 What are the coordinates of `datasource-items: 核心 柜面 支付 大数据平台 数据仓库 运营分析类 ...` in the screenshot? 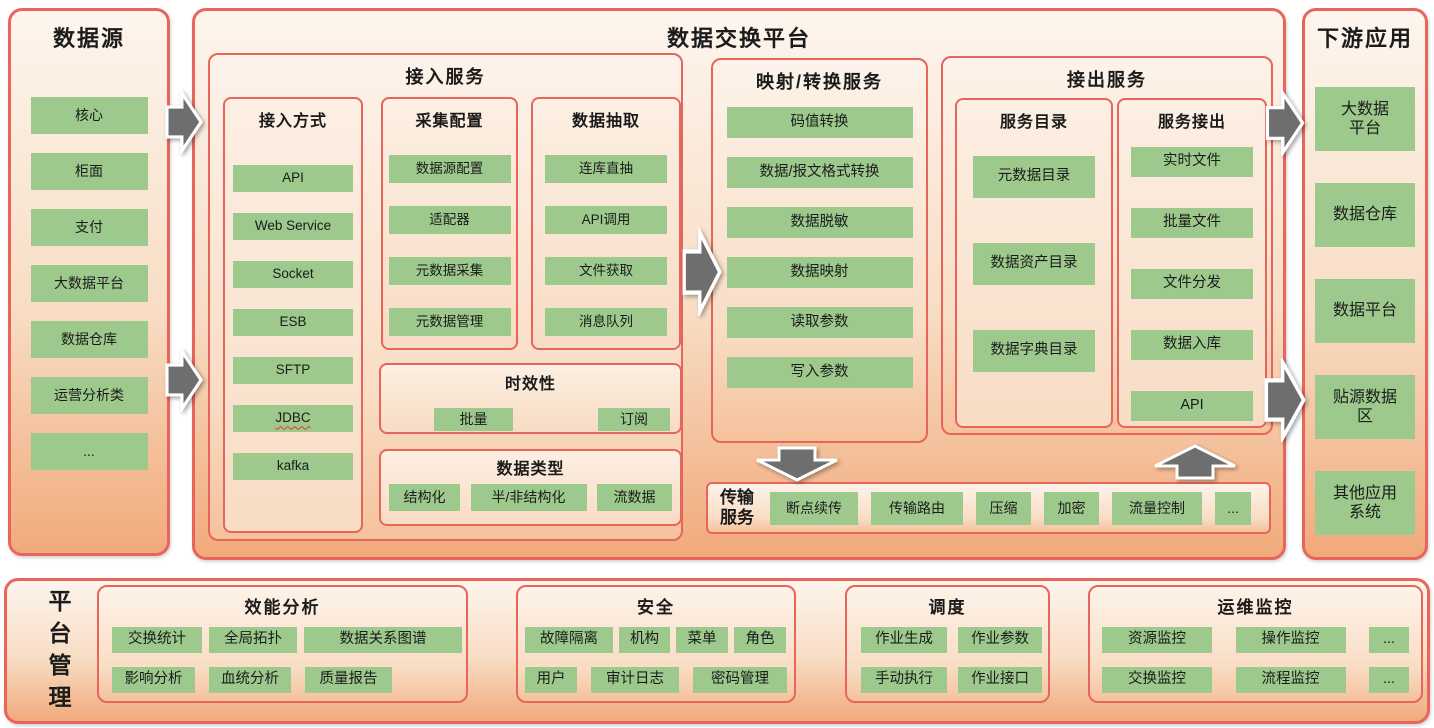 It's located at (89, 283).